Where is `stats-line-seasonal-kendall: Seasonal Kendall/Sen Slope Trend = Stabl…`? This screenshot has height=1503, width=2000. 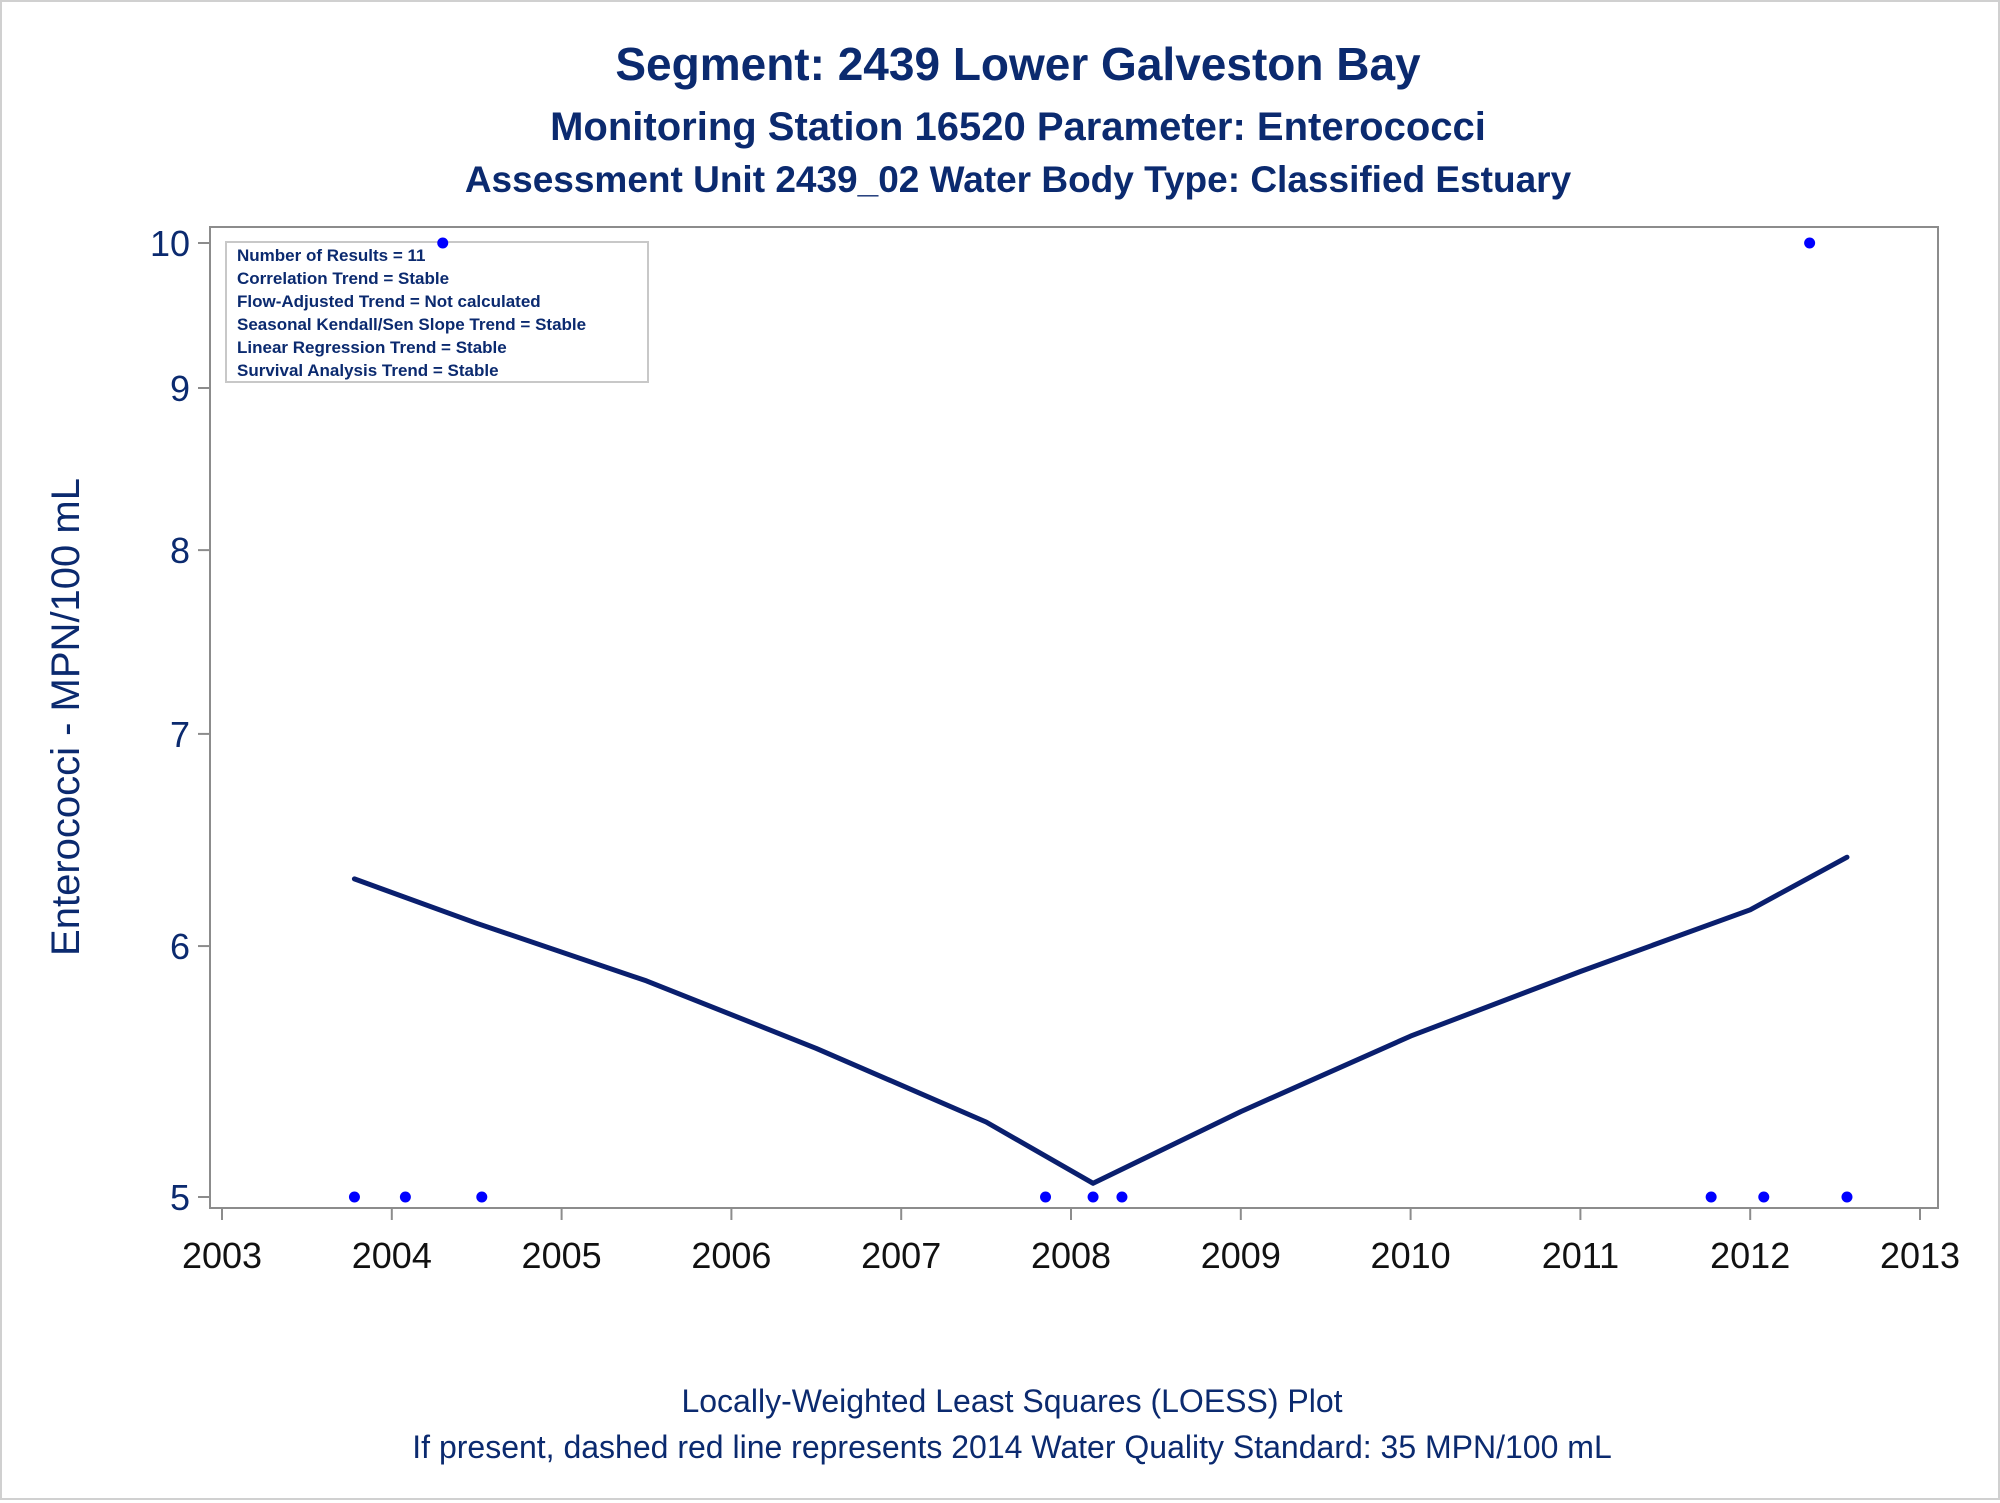 stats-line-seasonal-kendall: Seasonal Kendall/Sen Slope Trend = Stabl… is located at coordinates (411, 324).